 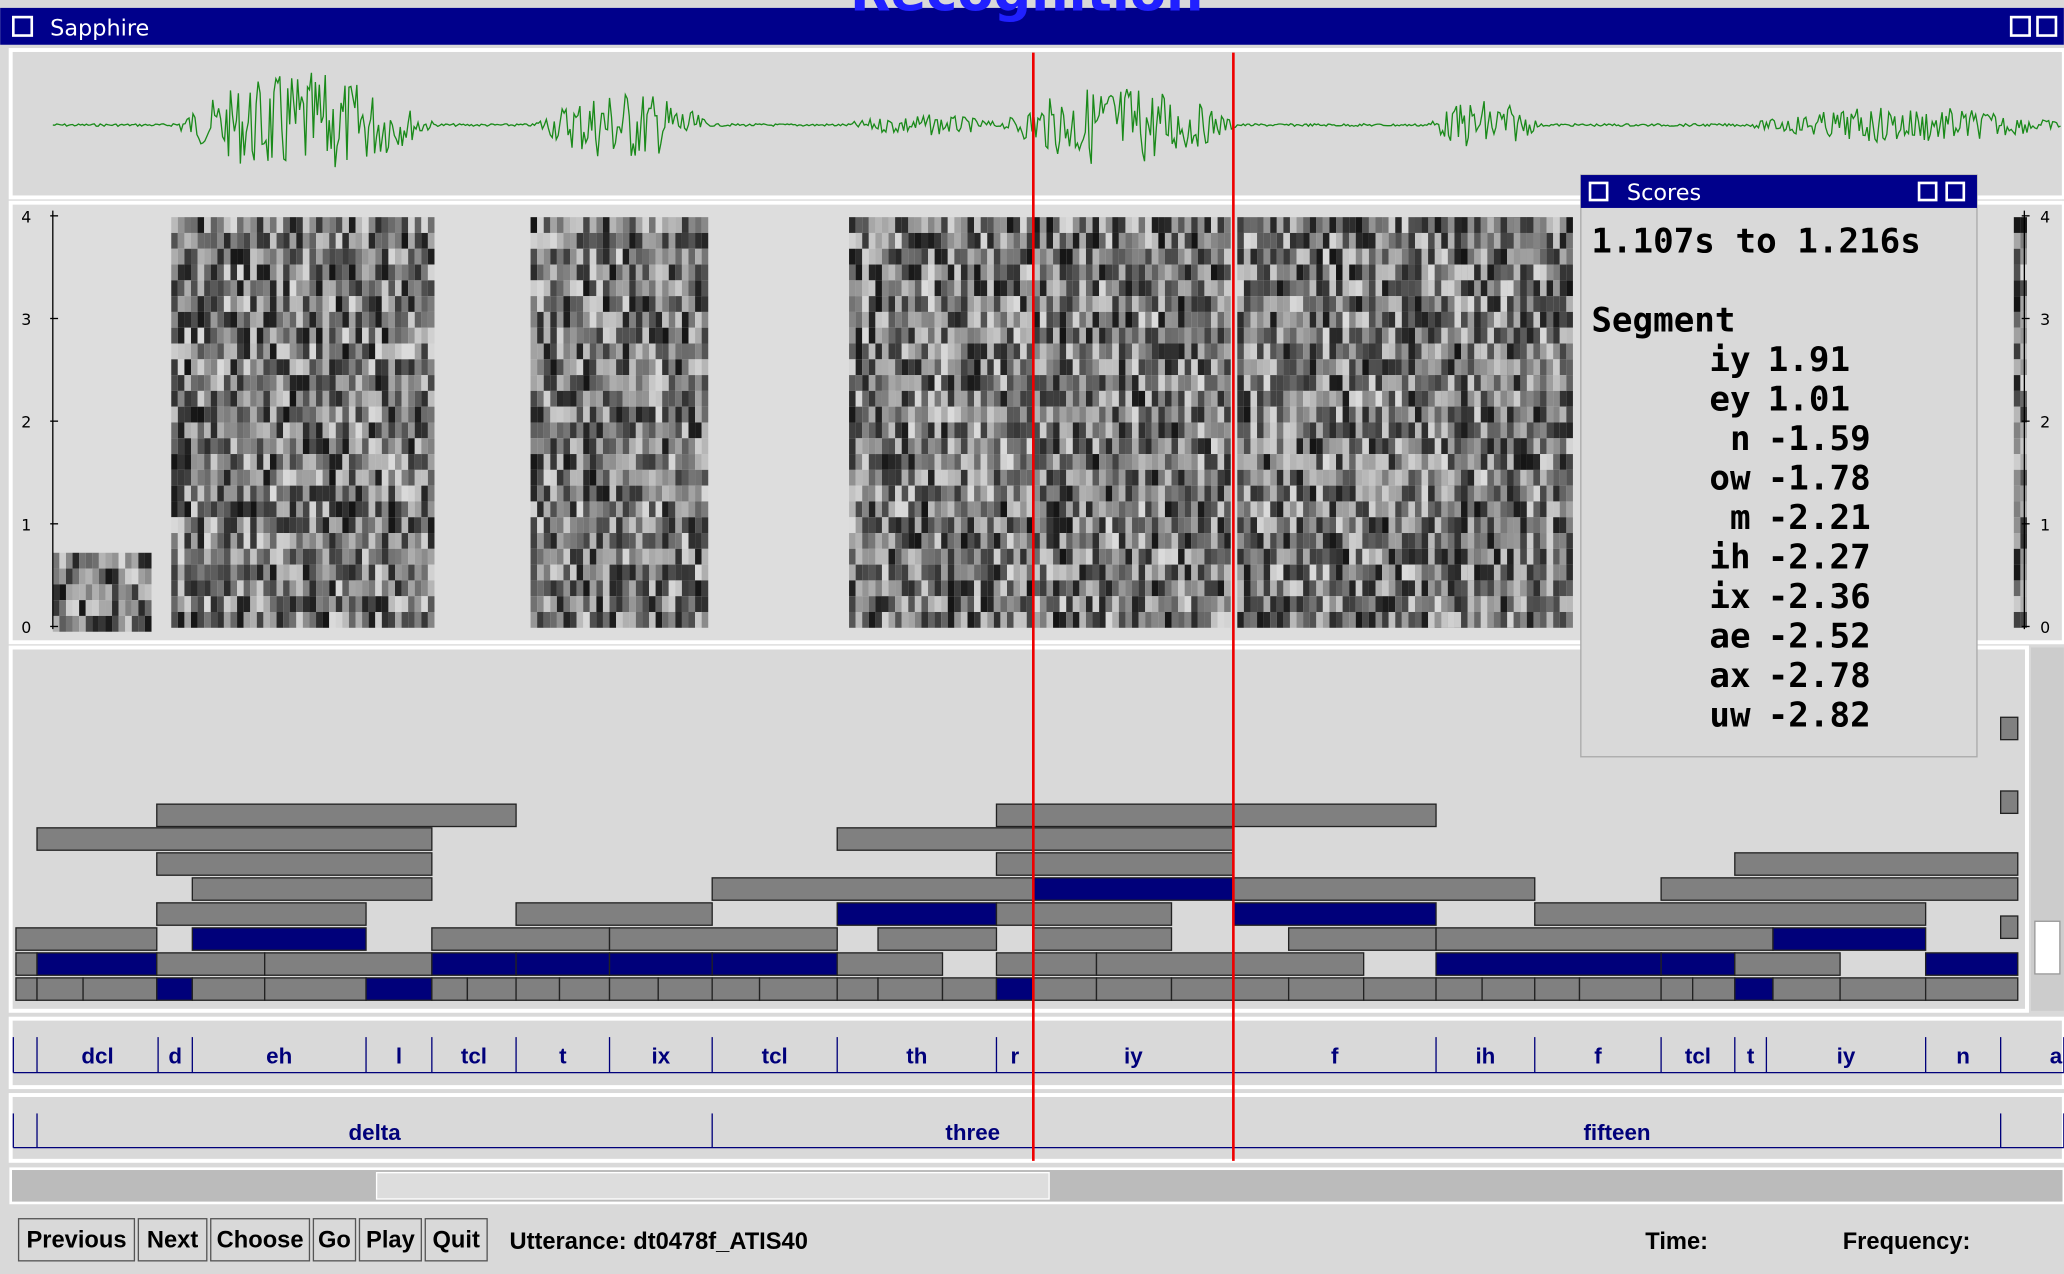 What do you see at coordinates (23, 26) in the screenshot?
I see `window-menu-icon` at bounding box center [23, 26].